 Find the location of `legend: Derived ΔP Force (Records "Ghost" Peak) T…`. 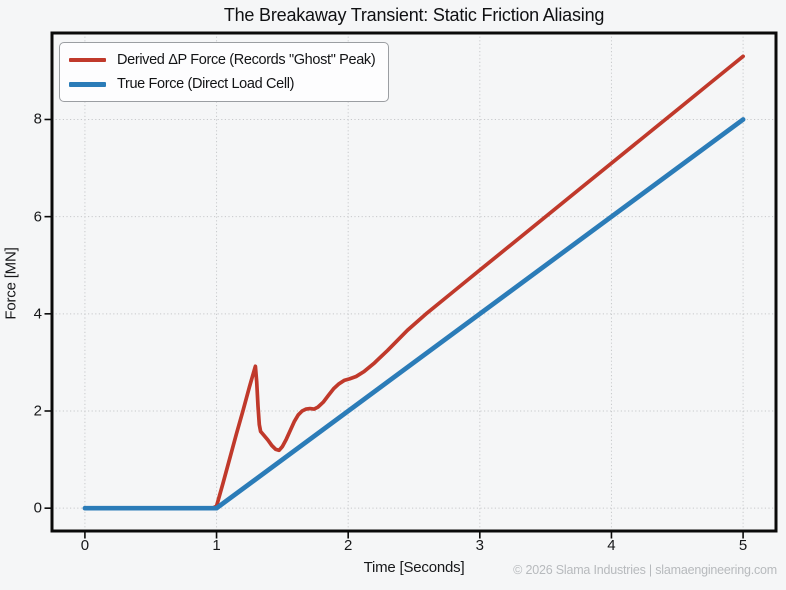

legend: Derived ΔP Force (Records "Ghost" Peak) T… is located at coordinates (224, 72).